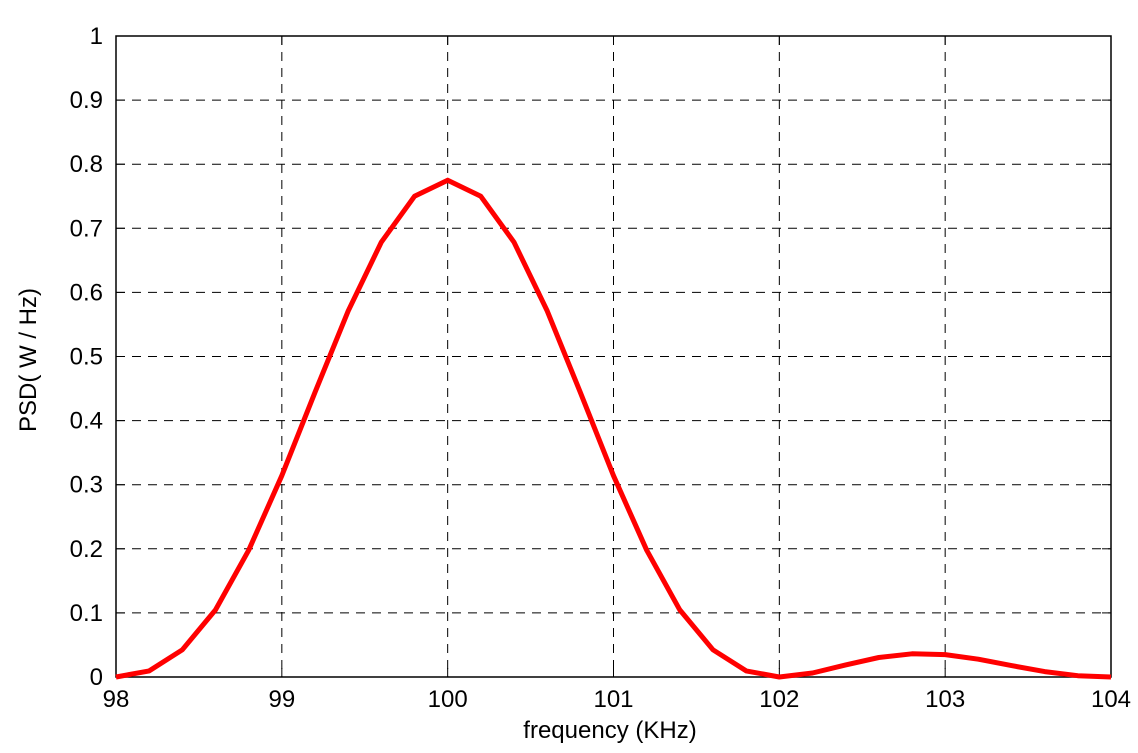 The height and width of the screenshot is (753, 1138). I want to click on y-tick-label: 1, so click(96, 36).